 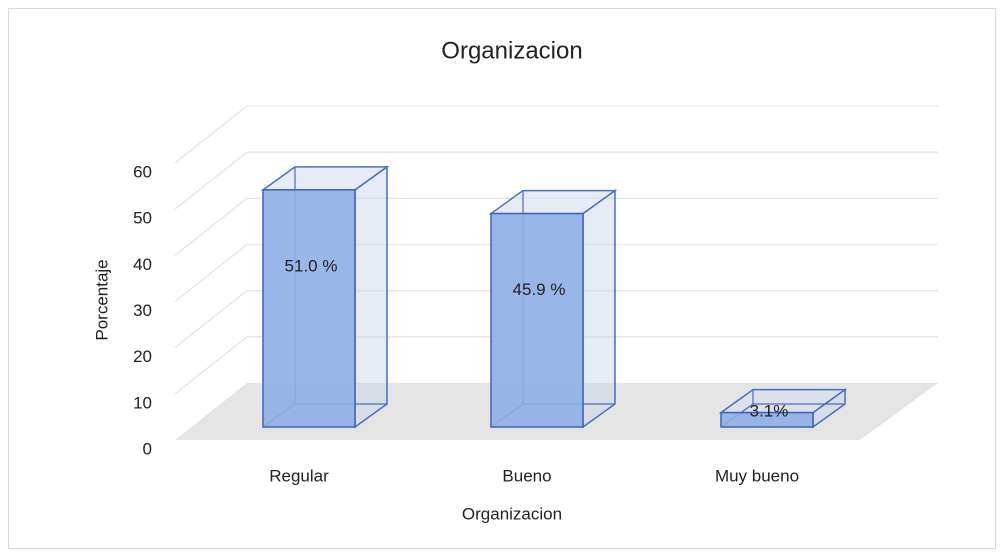 What do you see at coordinates (142, 171) in the screenshot?
I see `y-tick-label: 60` at bounding box center [142, 171].